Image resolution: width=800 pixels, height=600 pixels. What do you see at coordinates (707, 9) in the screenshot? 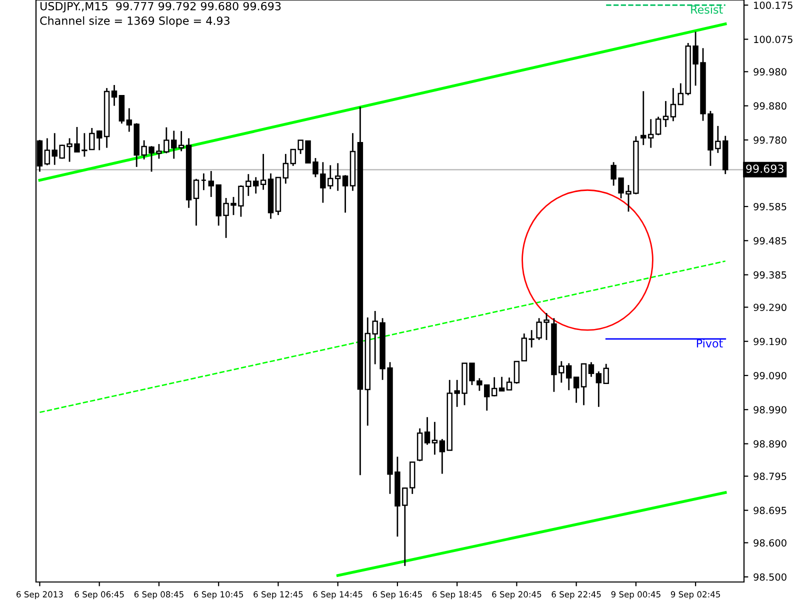
I see `series-label: Resist` at bounding box center [707, 9].